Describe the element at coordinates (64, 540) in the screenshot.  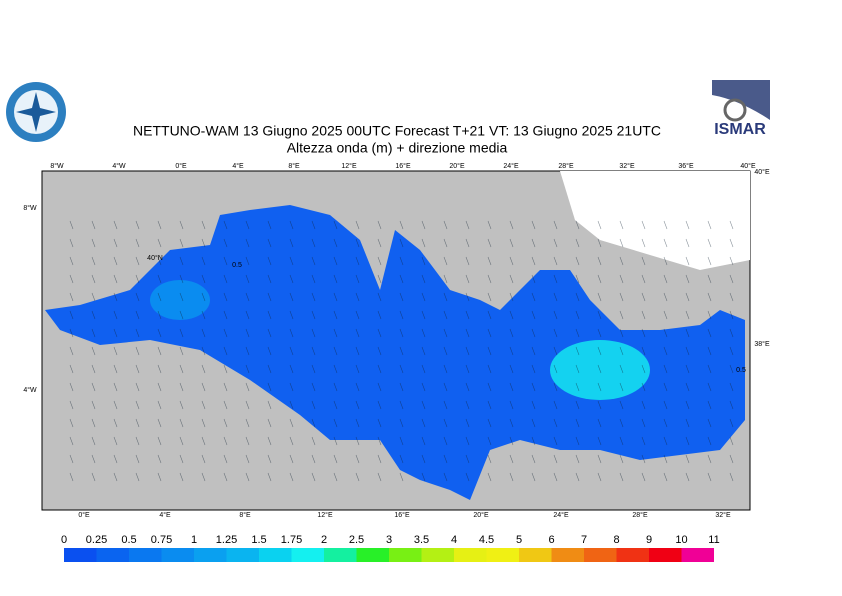
I see `colorbar-label: 0` at that location.